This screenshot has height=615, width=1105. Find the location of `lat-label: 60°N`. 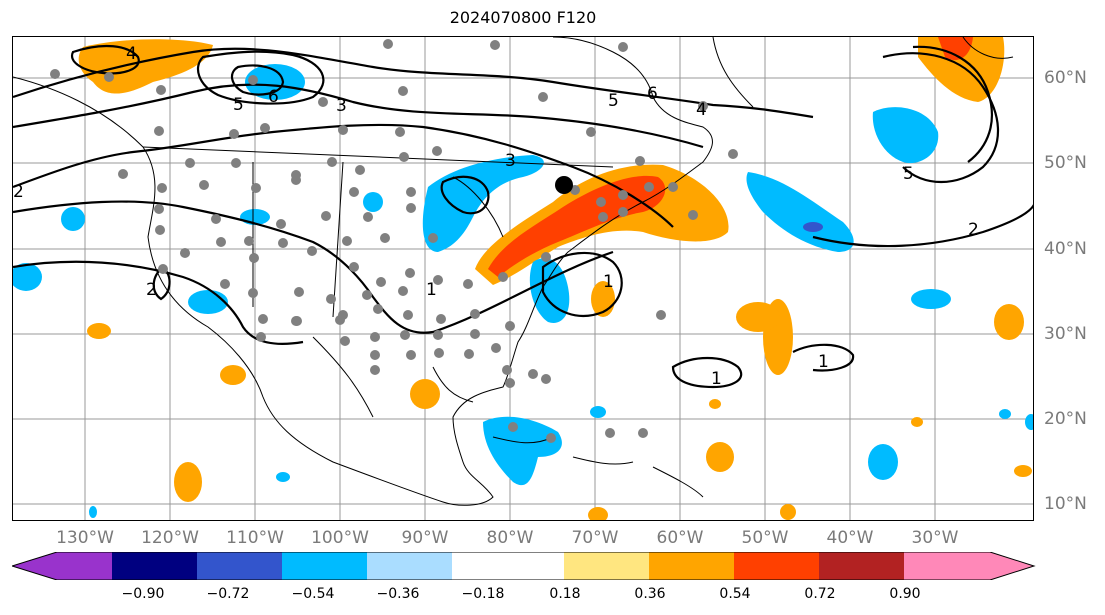

lat-label: 60°N is located at coordinates (1065, 78).